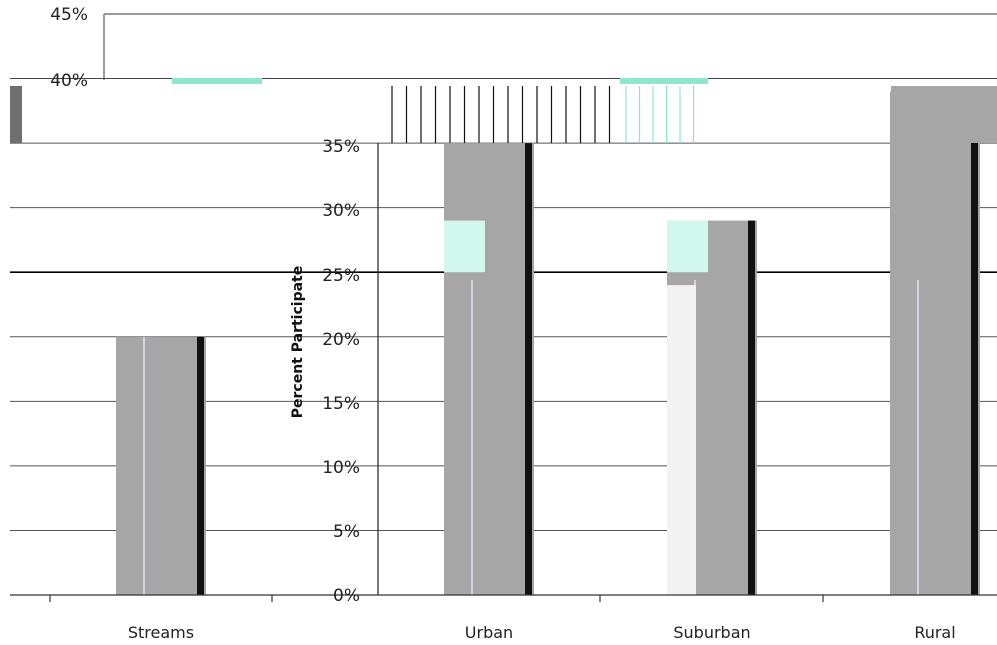  Describe the element at coordinates (711, 632) in the screenshot. I see `x-tick-label-suburban: Suburban` at that location.